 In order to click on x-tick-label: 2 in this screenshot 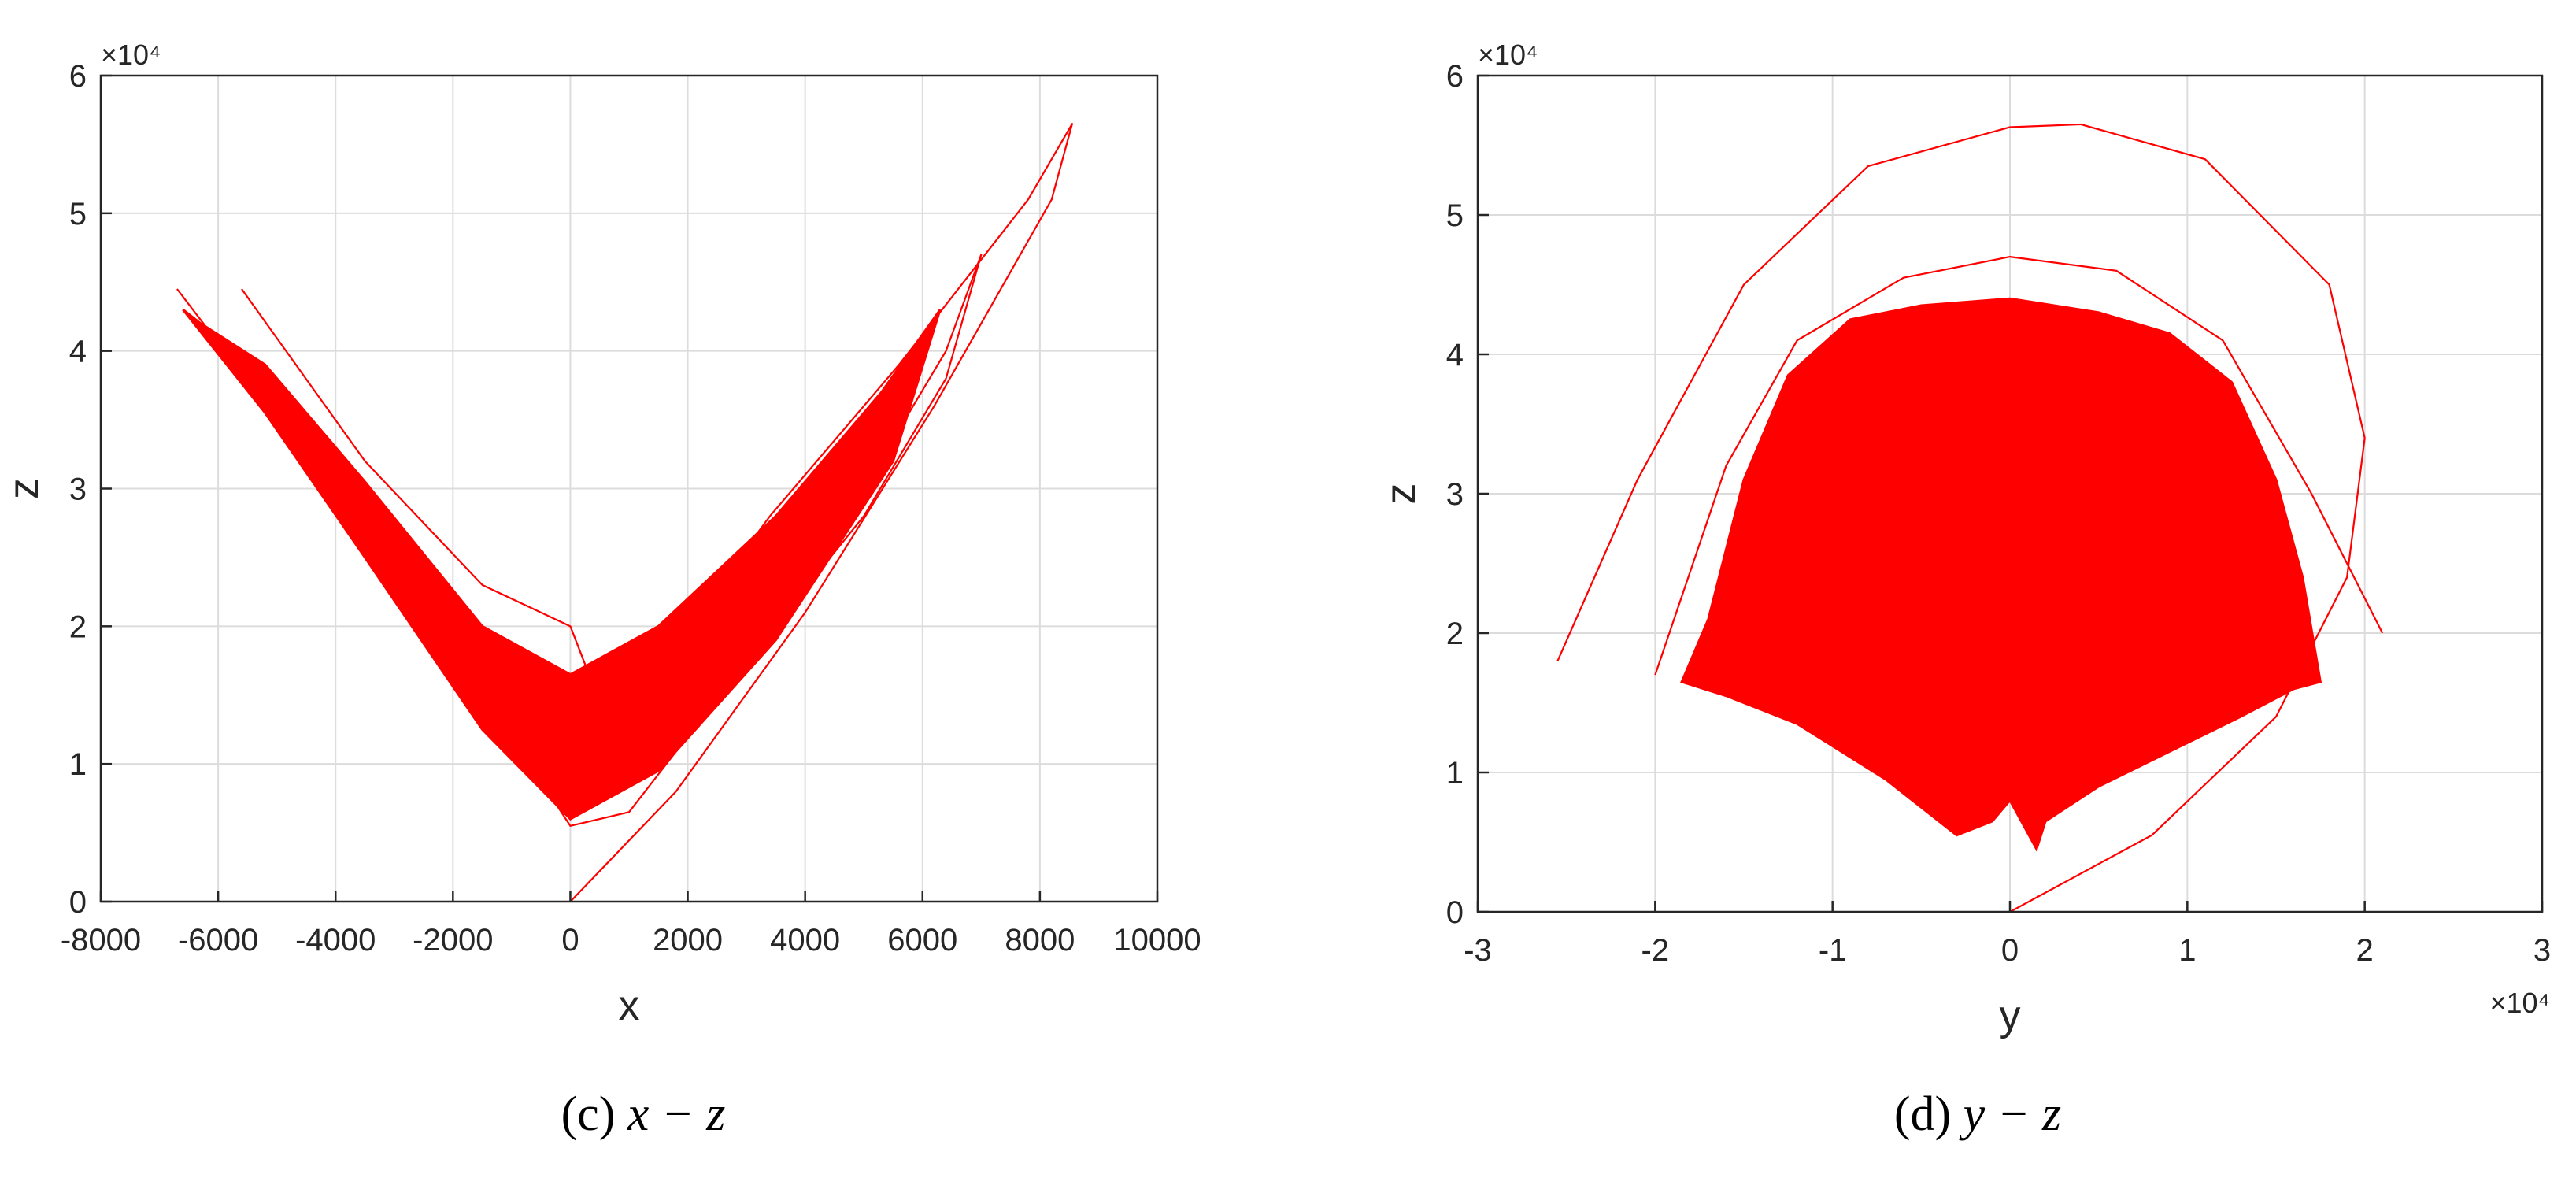, I will do `click(2365, 951)`.